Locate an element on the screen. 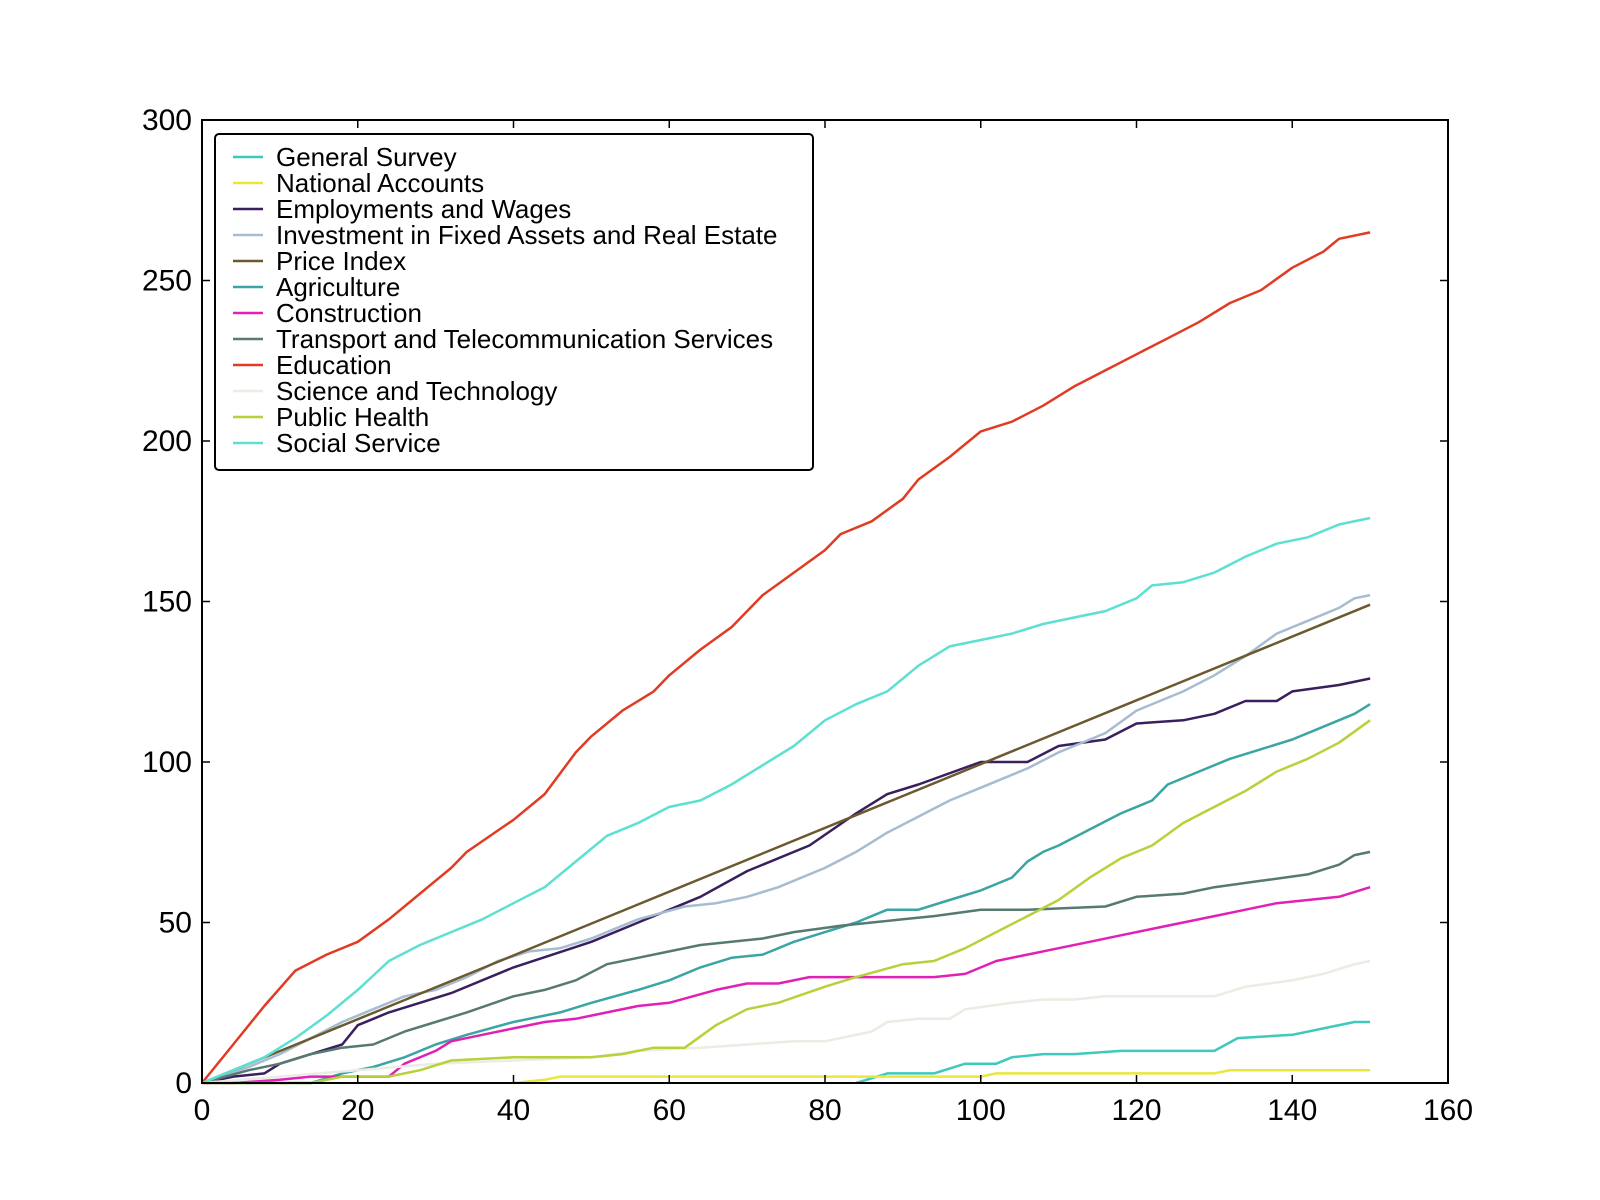 The width and height of the screenshot is (1600, 1200). legend-label: General Survey is located at coordinates (366, 157).